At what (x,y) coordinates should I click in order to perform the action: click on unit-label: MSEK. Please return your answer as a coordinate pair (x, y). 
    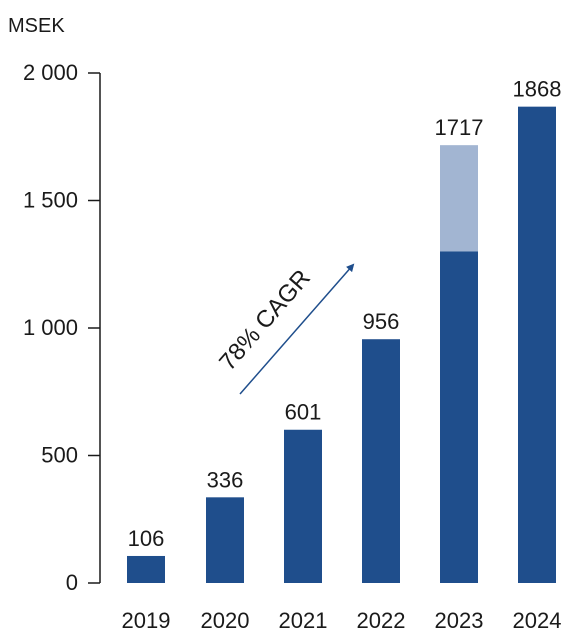
    Looking at the image, I should click on (36, 26).